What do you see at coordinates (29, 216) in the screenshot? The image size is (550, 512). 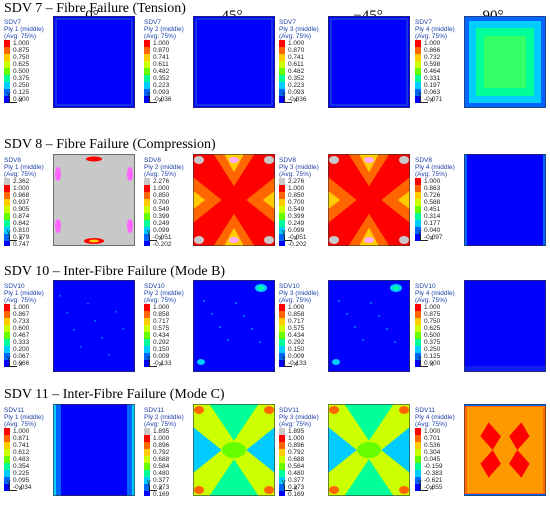 I see `legend-entry: 0.874` at bounding box center [29, 216].